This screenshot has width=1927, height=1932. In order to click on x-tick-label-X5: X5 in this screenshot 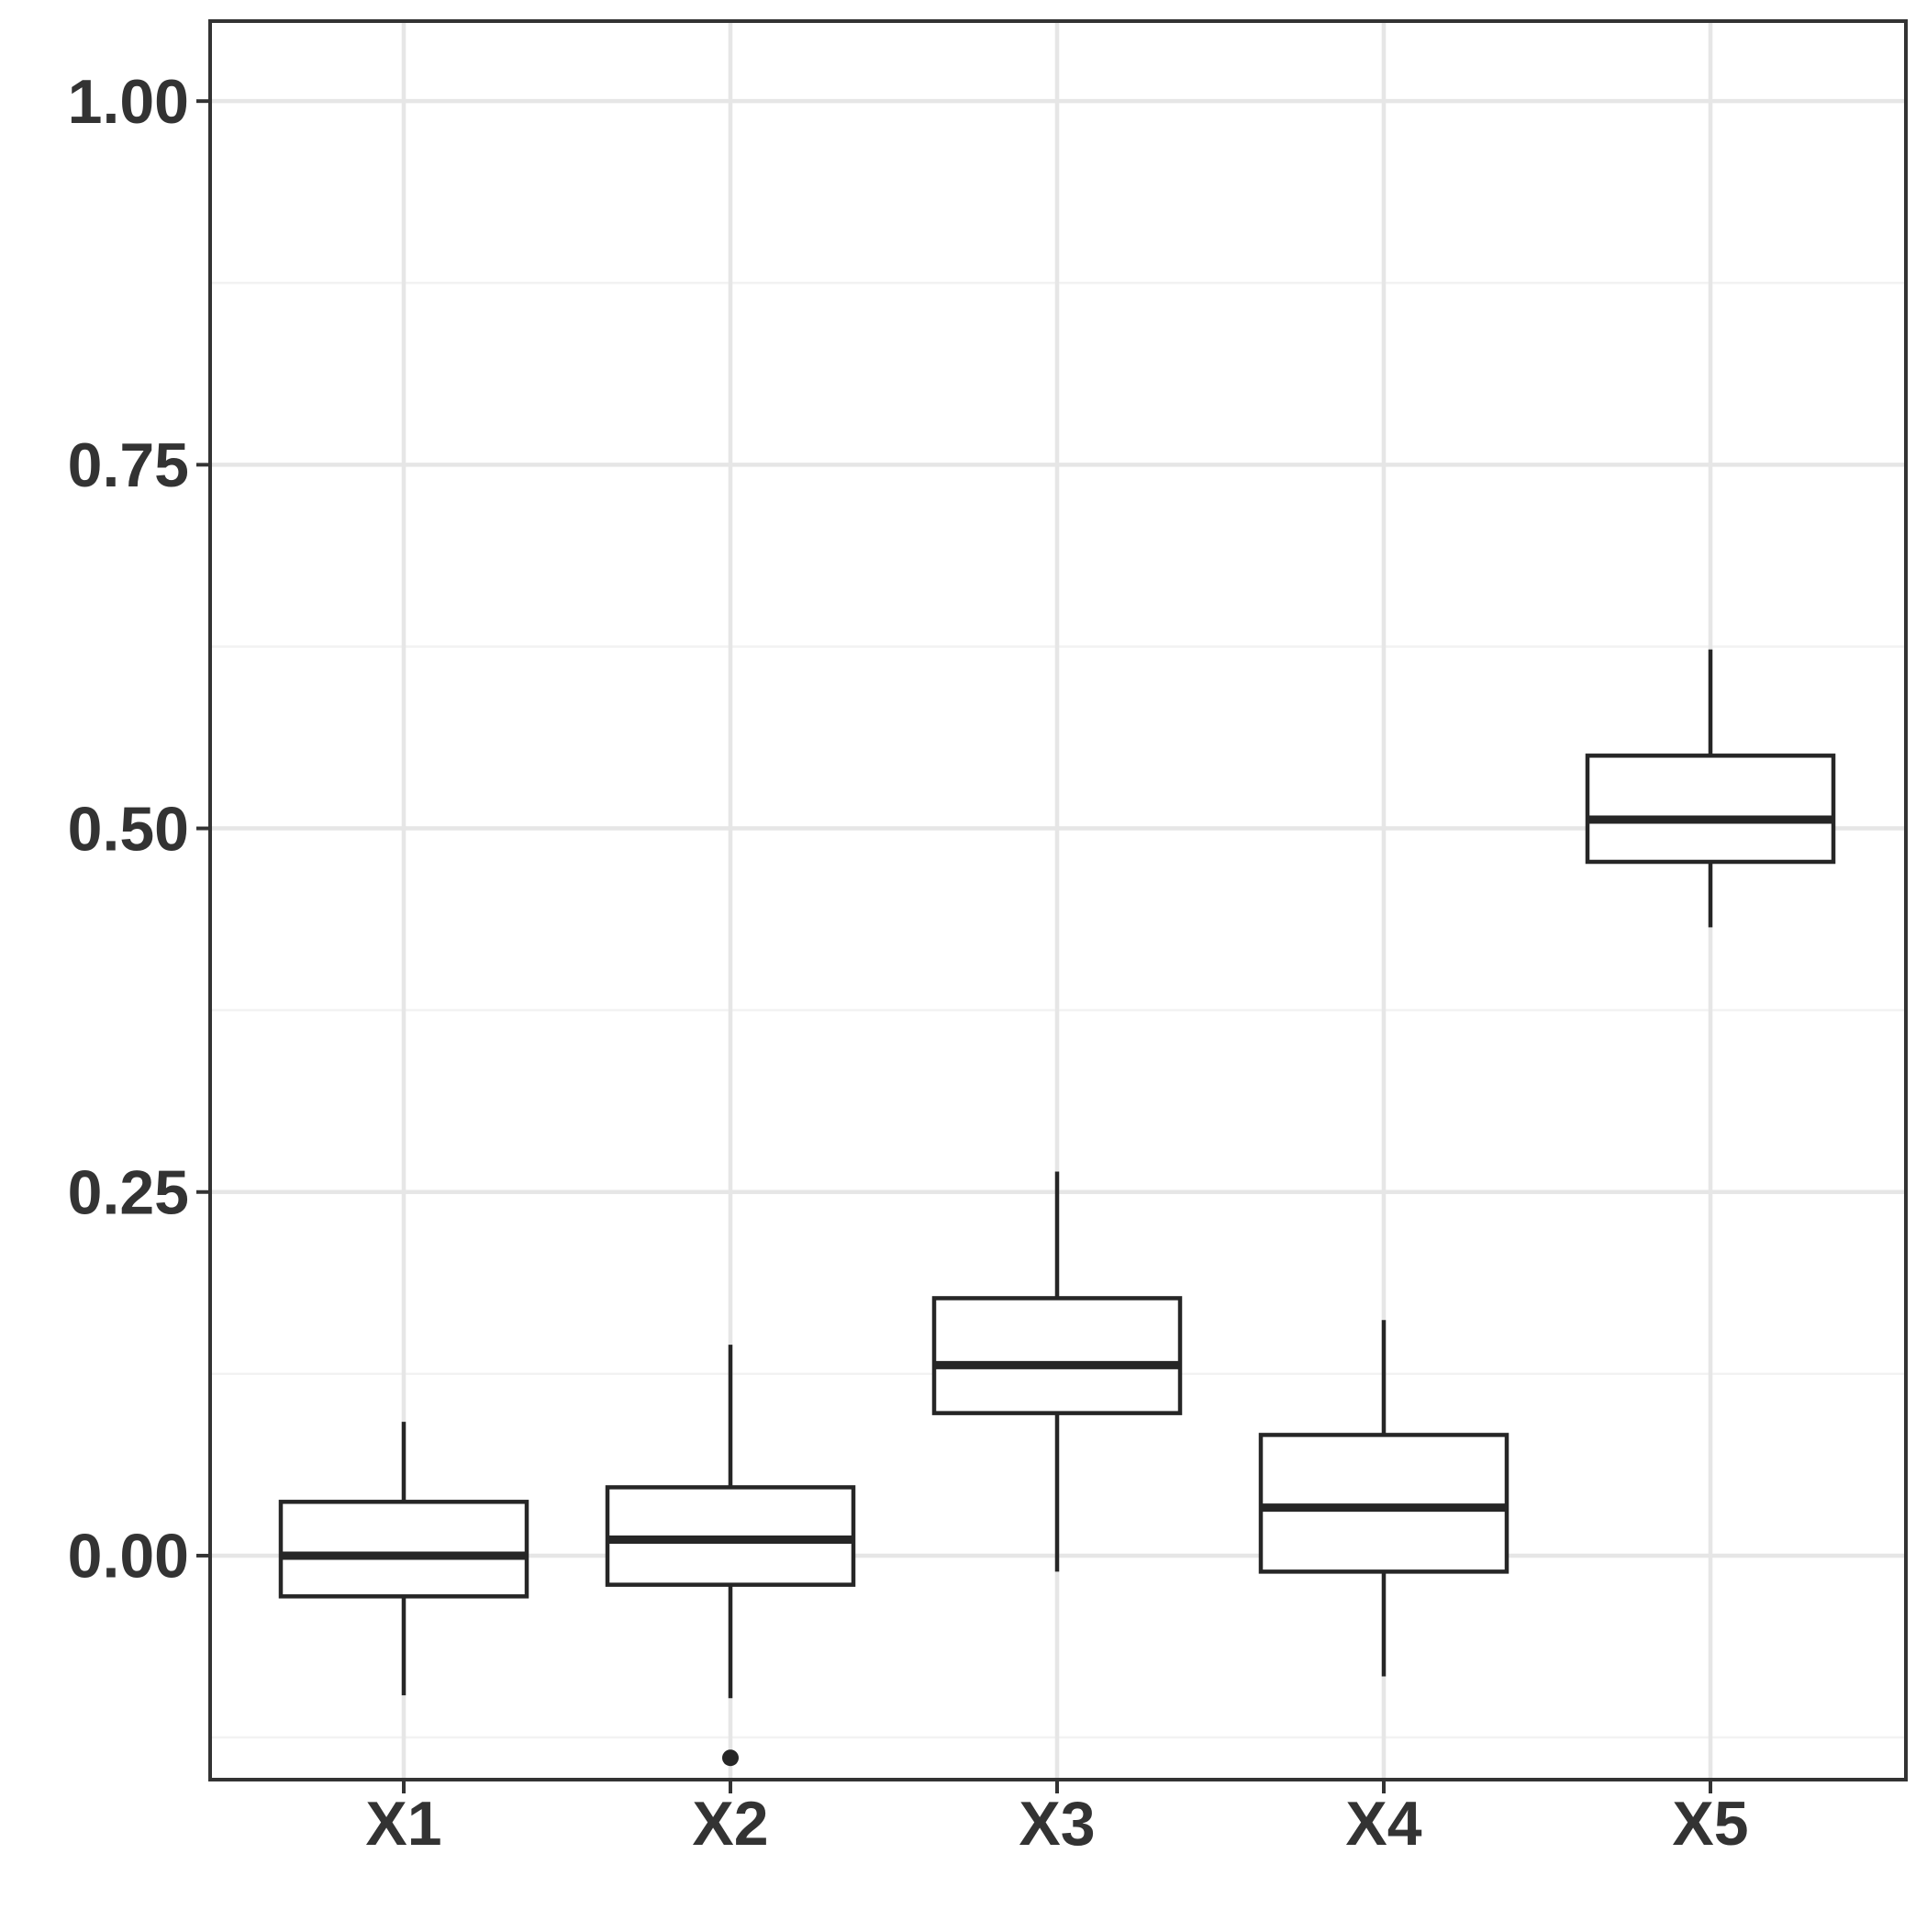, I will do `click(1710, 1824)`.